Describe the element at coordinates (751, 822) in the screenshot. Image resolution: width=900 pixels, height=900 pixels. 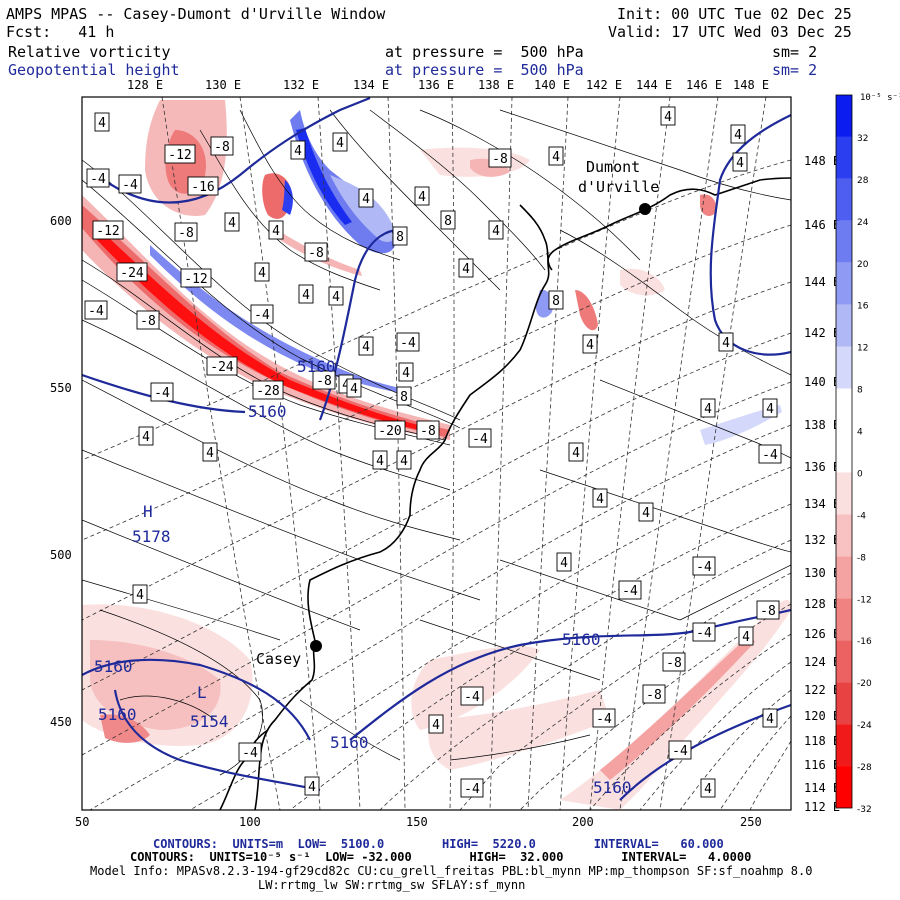
I see `x-axis-label: 250` at that location.